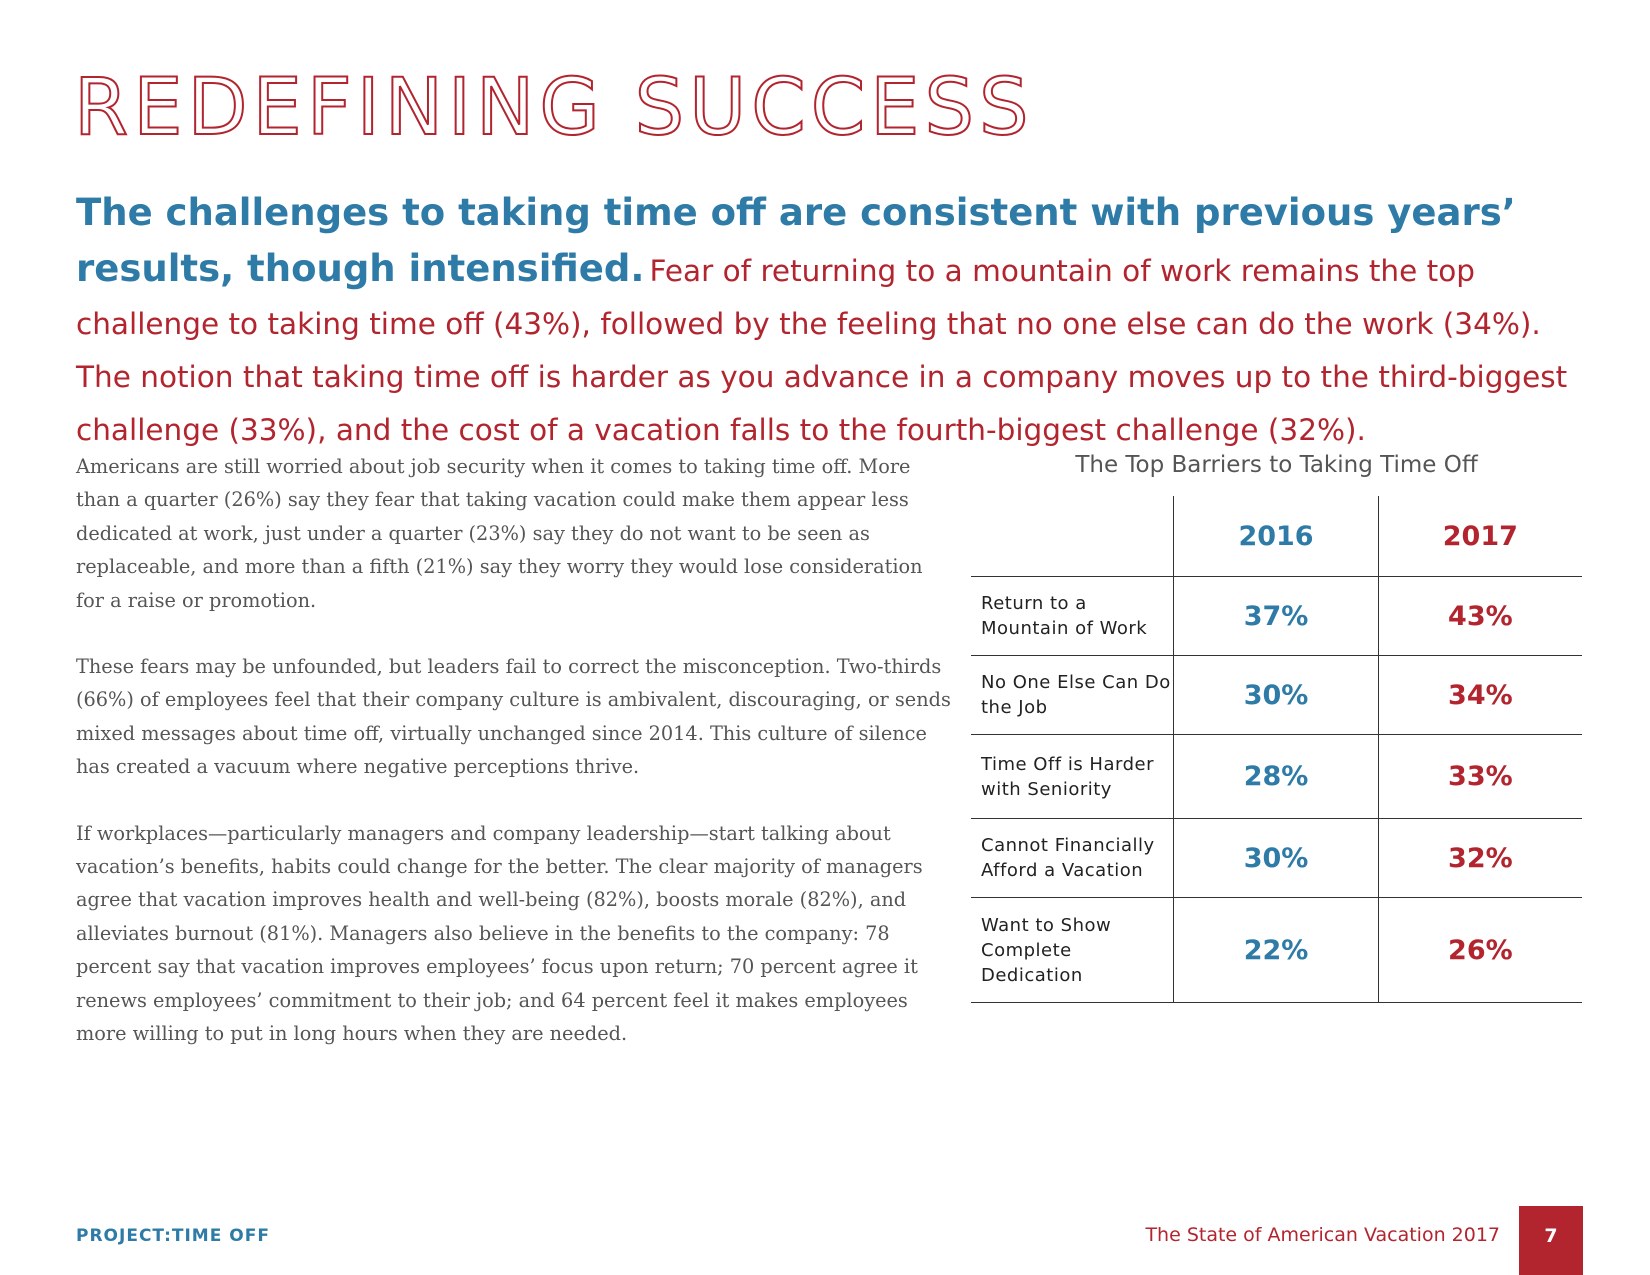  What do you see at coordinates (1479, 776) in the screenshot?
I see `cell-value: 33%` at bounding box center [1479, 776].